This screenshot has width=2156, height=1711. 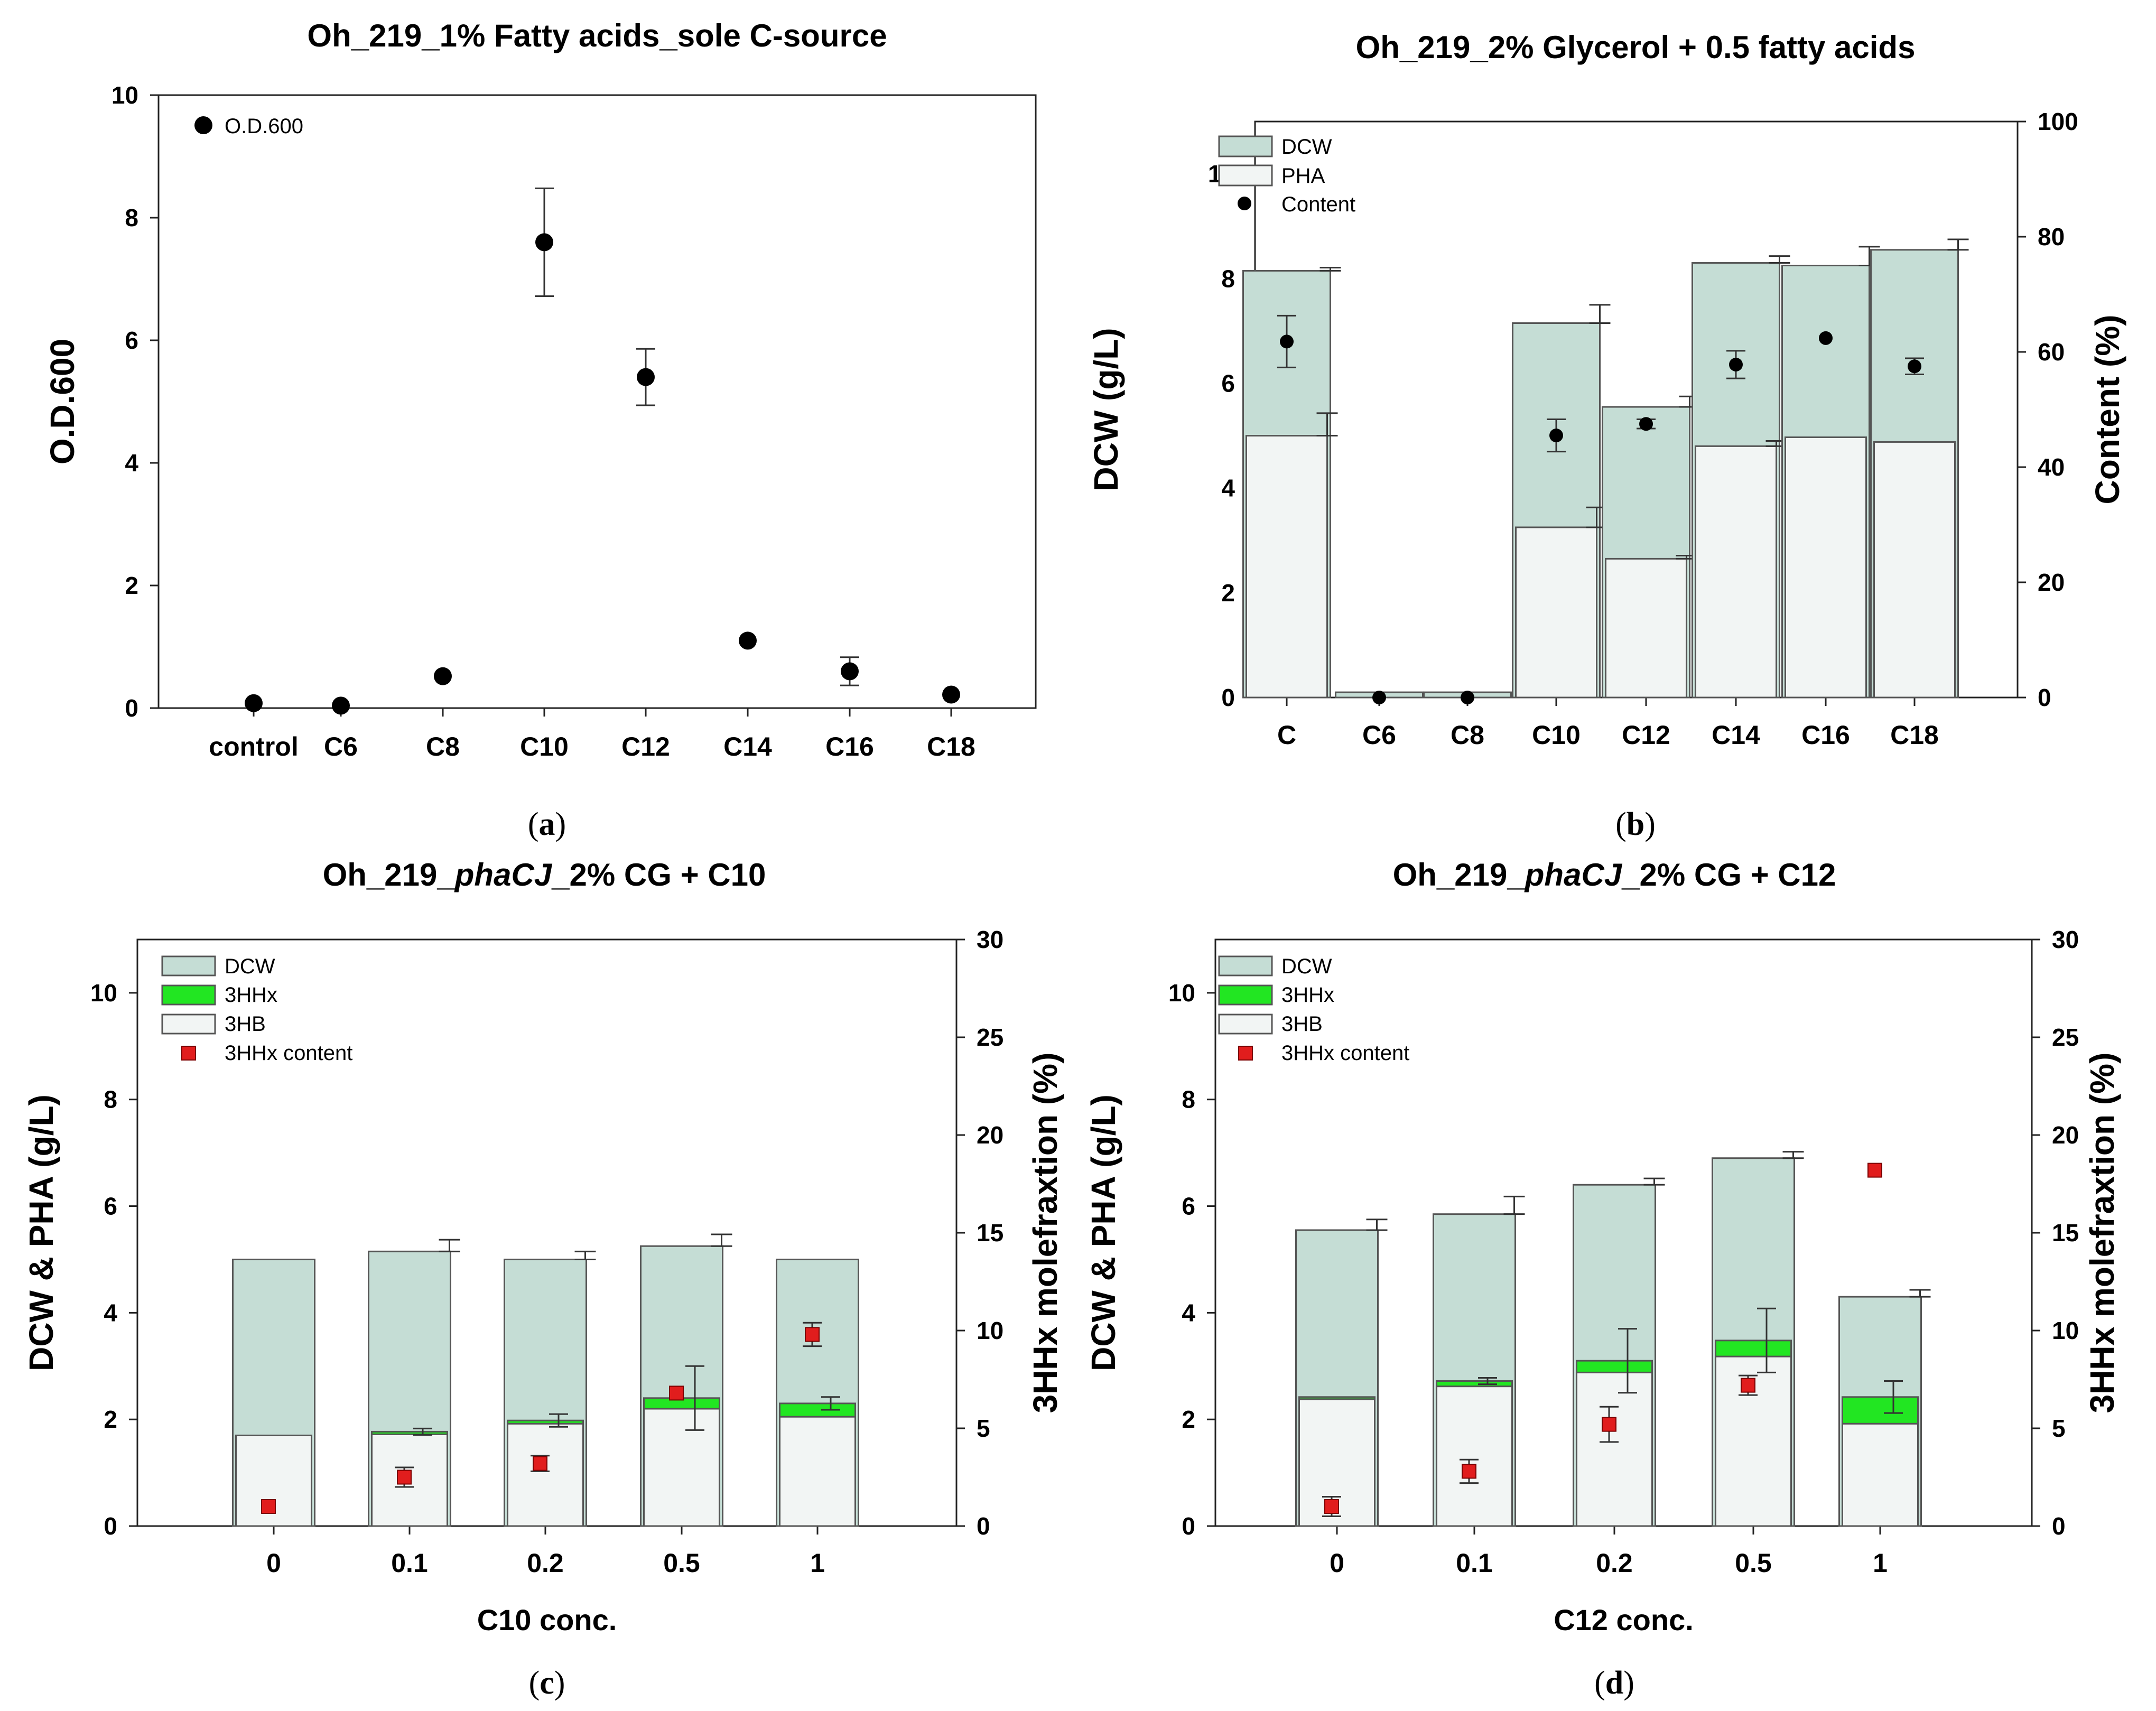 What do you see at coordinates (1614, 1563) in the screenshot?
I see `x-tick-label: 0.2` at bounding box center [1614, 1563].